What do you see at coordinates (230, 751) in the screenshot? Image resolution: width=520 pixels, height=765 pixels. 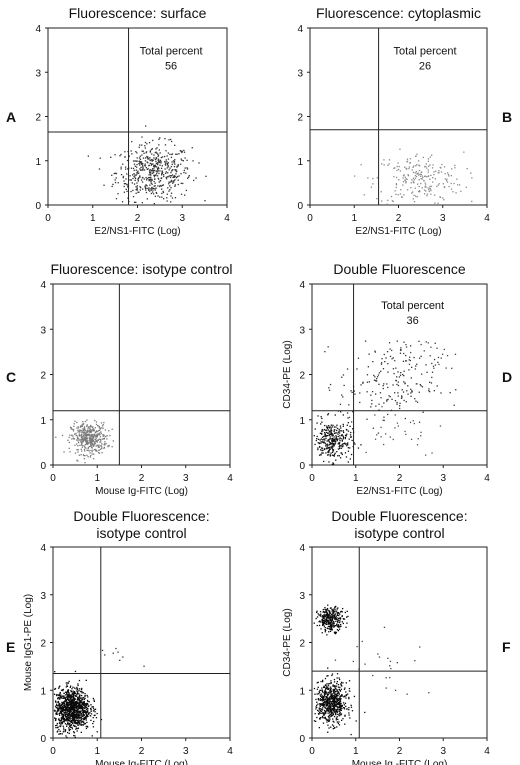 I see `x-tick-label: 4` at bounding box center [230, 751].